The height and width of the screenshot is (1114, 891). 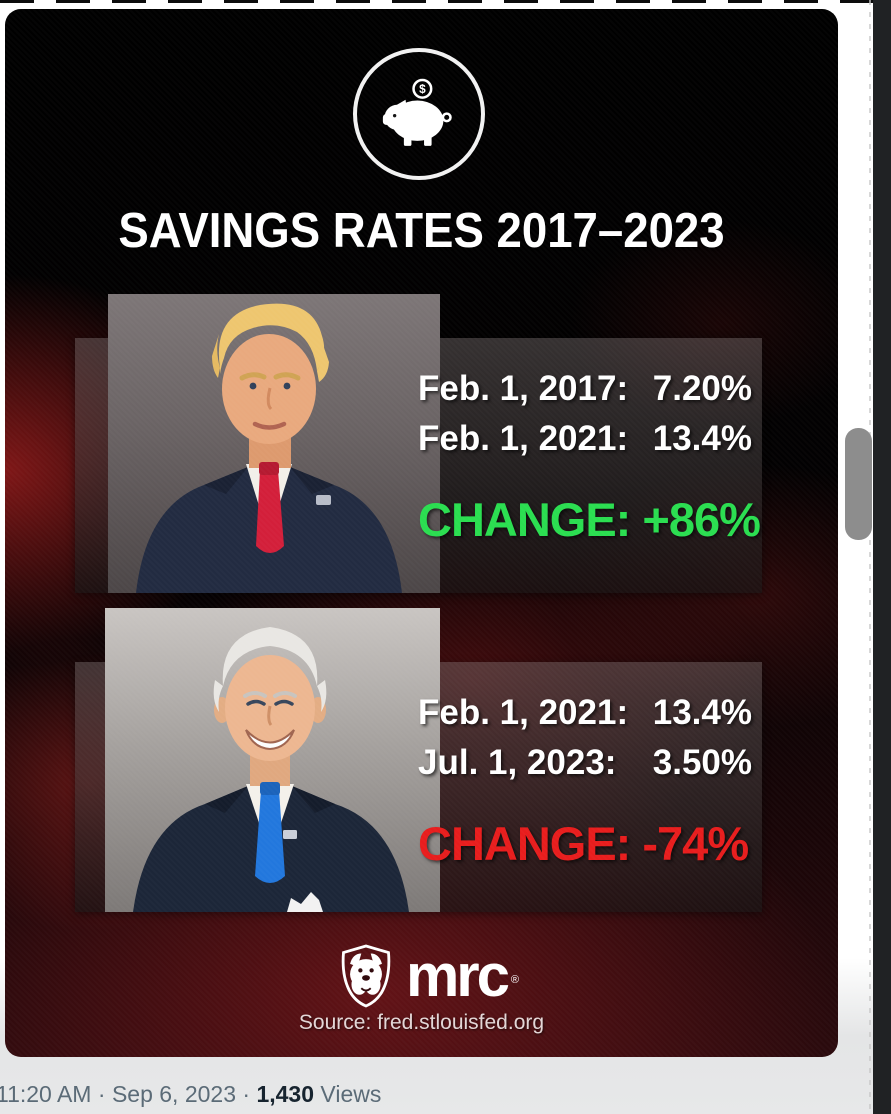 I want to click on stat-value: 3.50%, so click(x=702, y=762).